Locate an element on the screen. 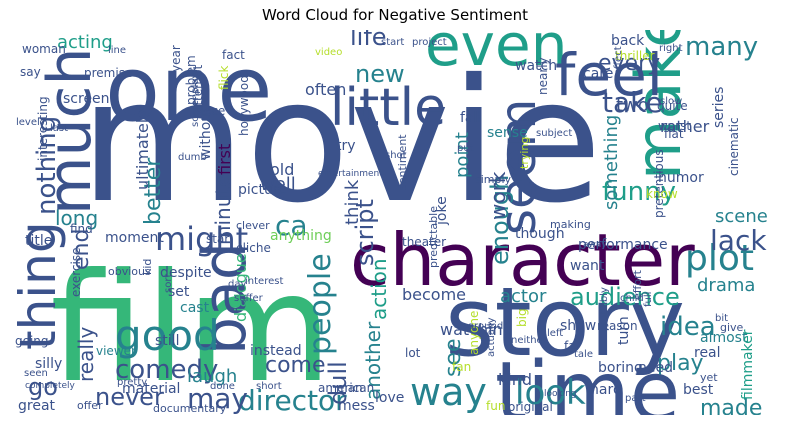 This screenshot has height=425, width=790. cloud-word-interesting: interesting is located at coordinates (43, 128).